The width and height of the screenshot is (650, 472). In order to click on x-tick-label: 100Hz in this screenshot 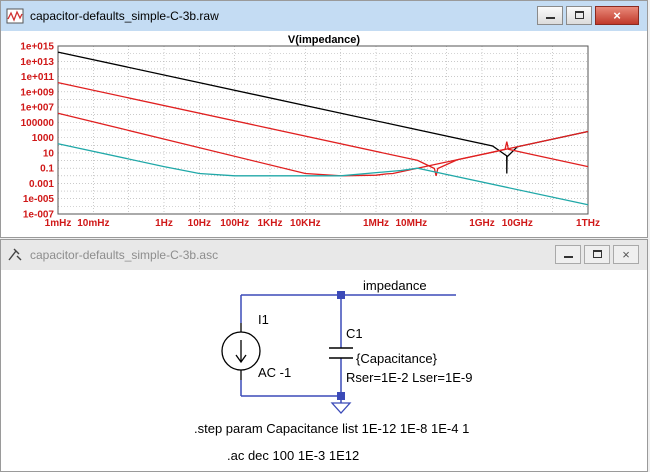, I will do `click(234, 223)`.